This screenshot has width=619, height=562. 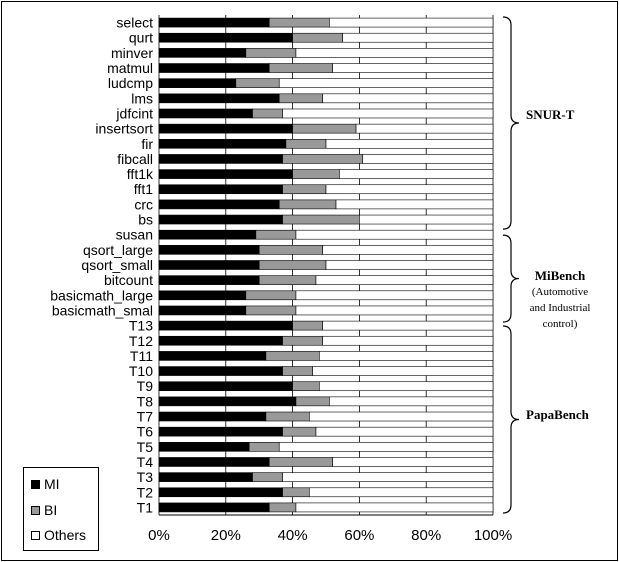 What do you see at coordinates (134, 235) in the screenshot?
I see `y-tick-label: susan` at bounding box center [134, 235].